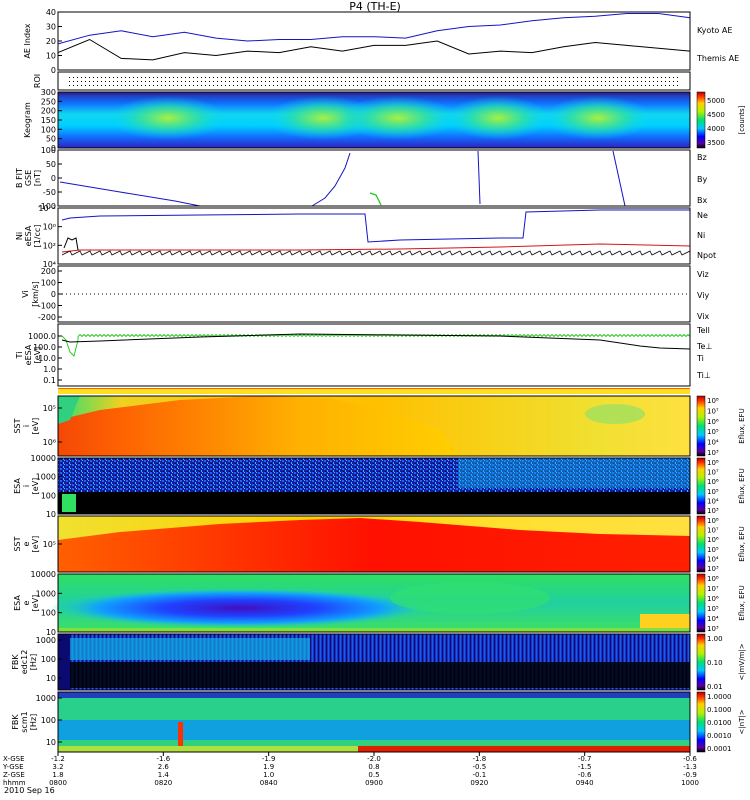 The image size is (750, 800). Describe the element at coordinates (615, 414) in the screenshot. I see `sst-i-patch` at that location.